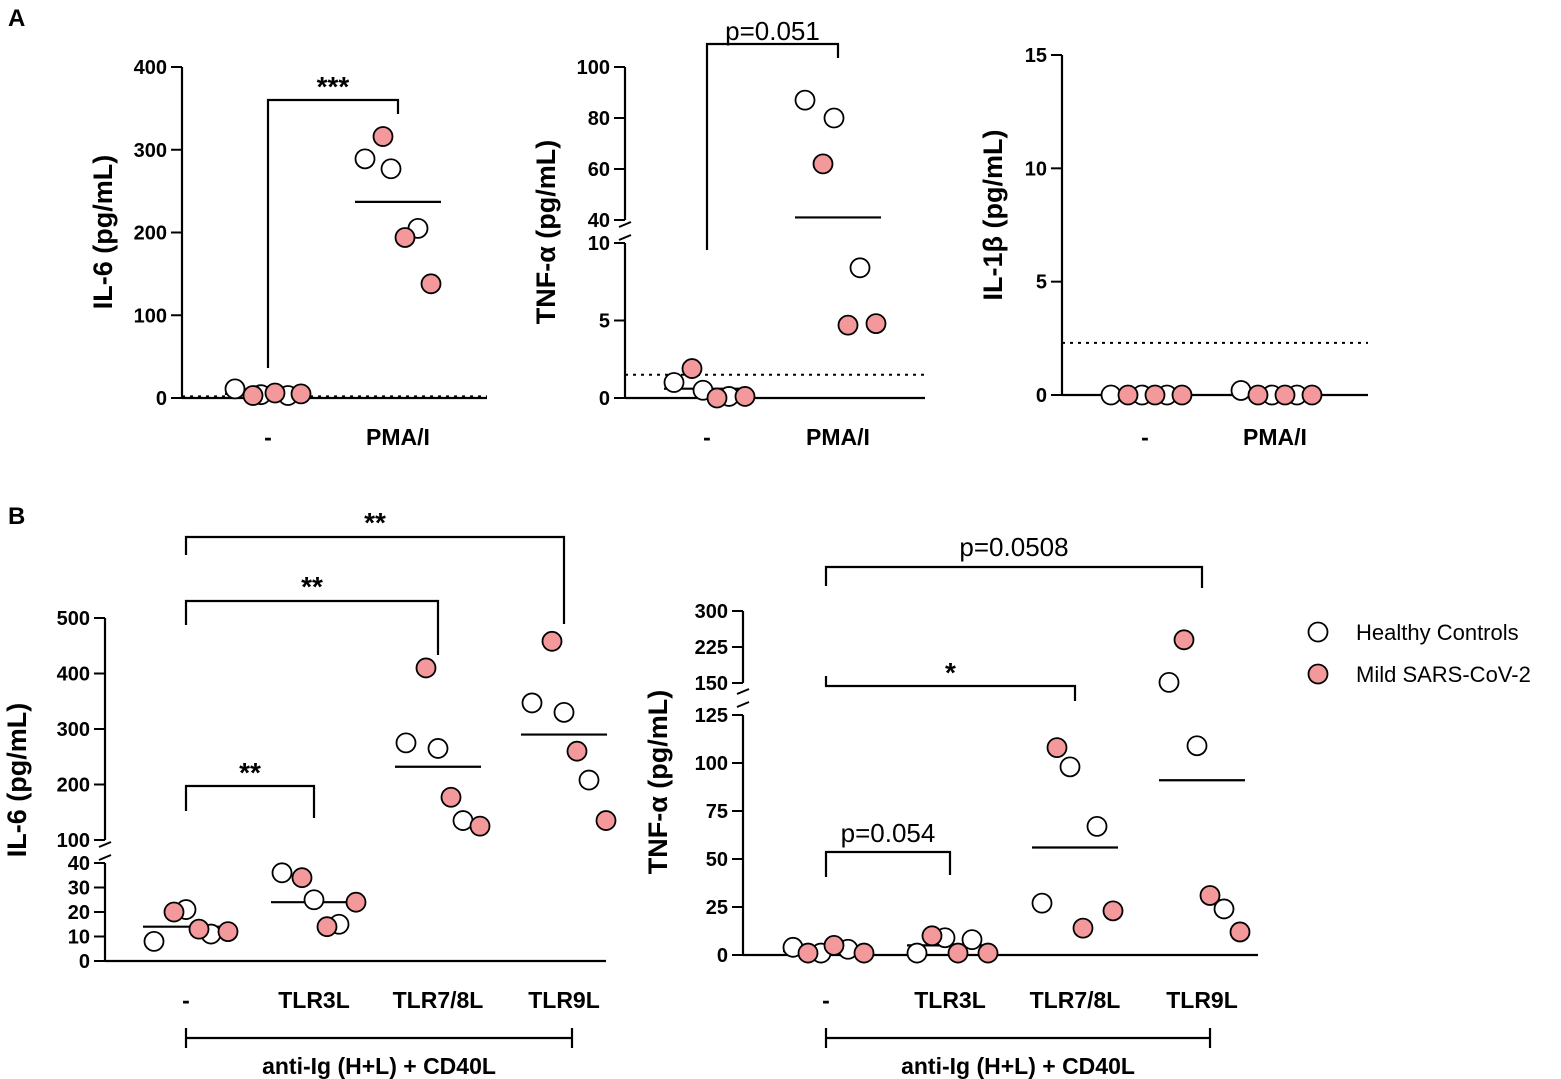 The image size is (1561, 1079). What do you see at coordinates (1443, 674) in the screenshot?
I see `legend-label: Mild SARS-CoV-2` at bounding box center [1443, 674].